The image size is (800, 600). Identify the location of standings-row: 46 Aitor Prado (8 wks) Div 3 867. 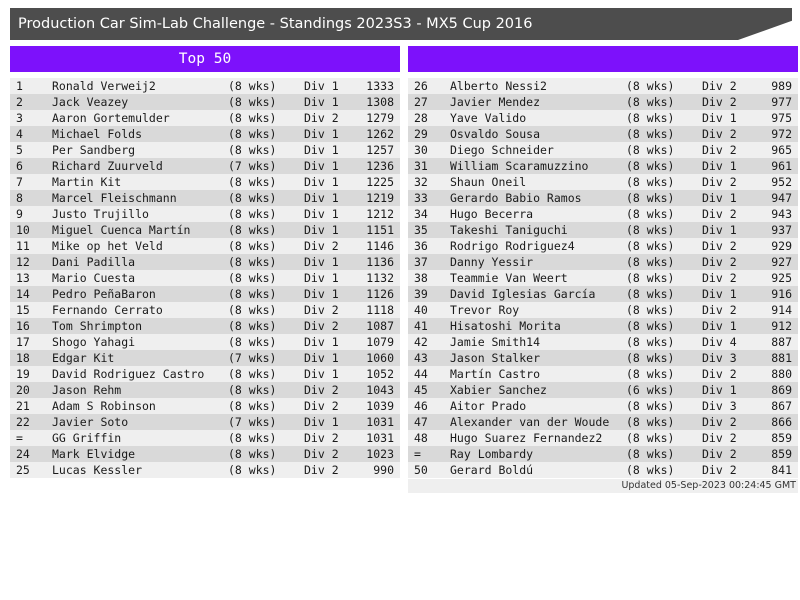
(603, 406).